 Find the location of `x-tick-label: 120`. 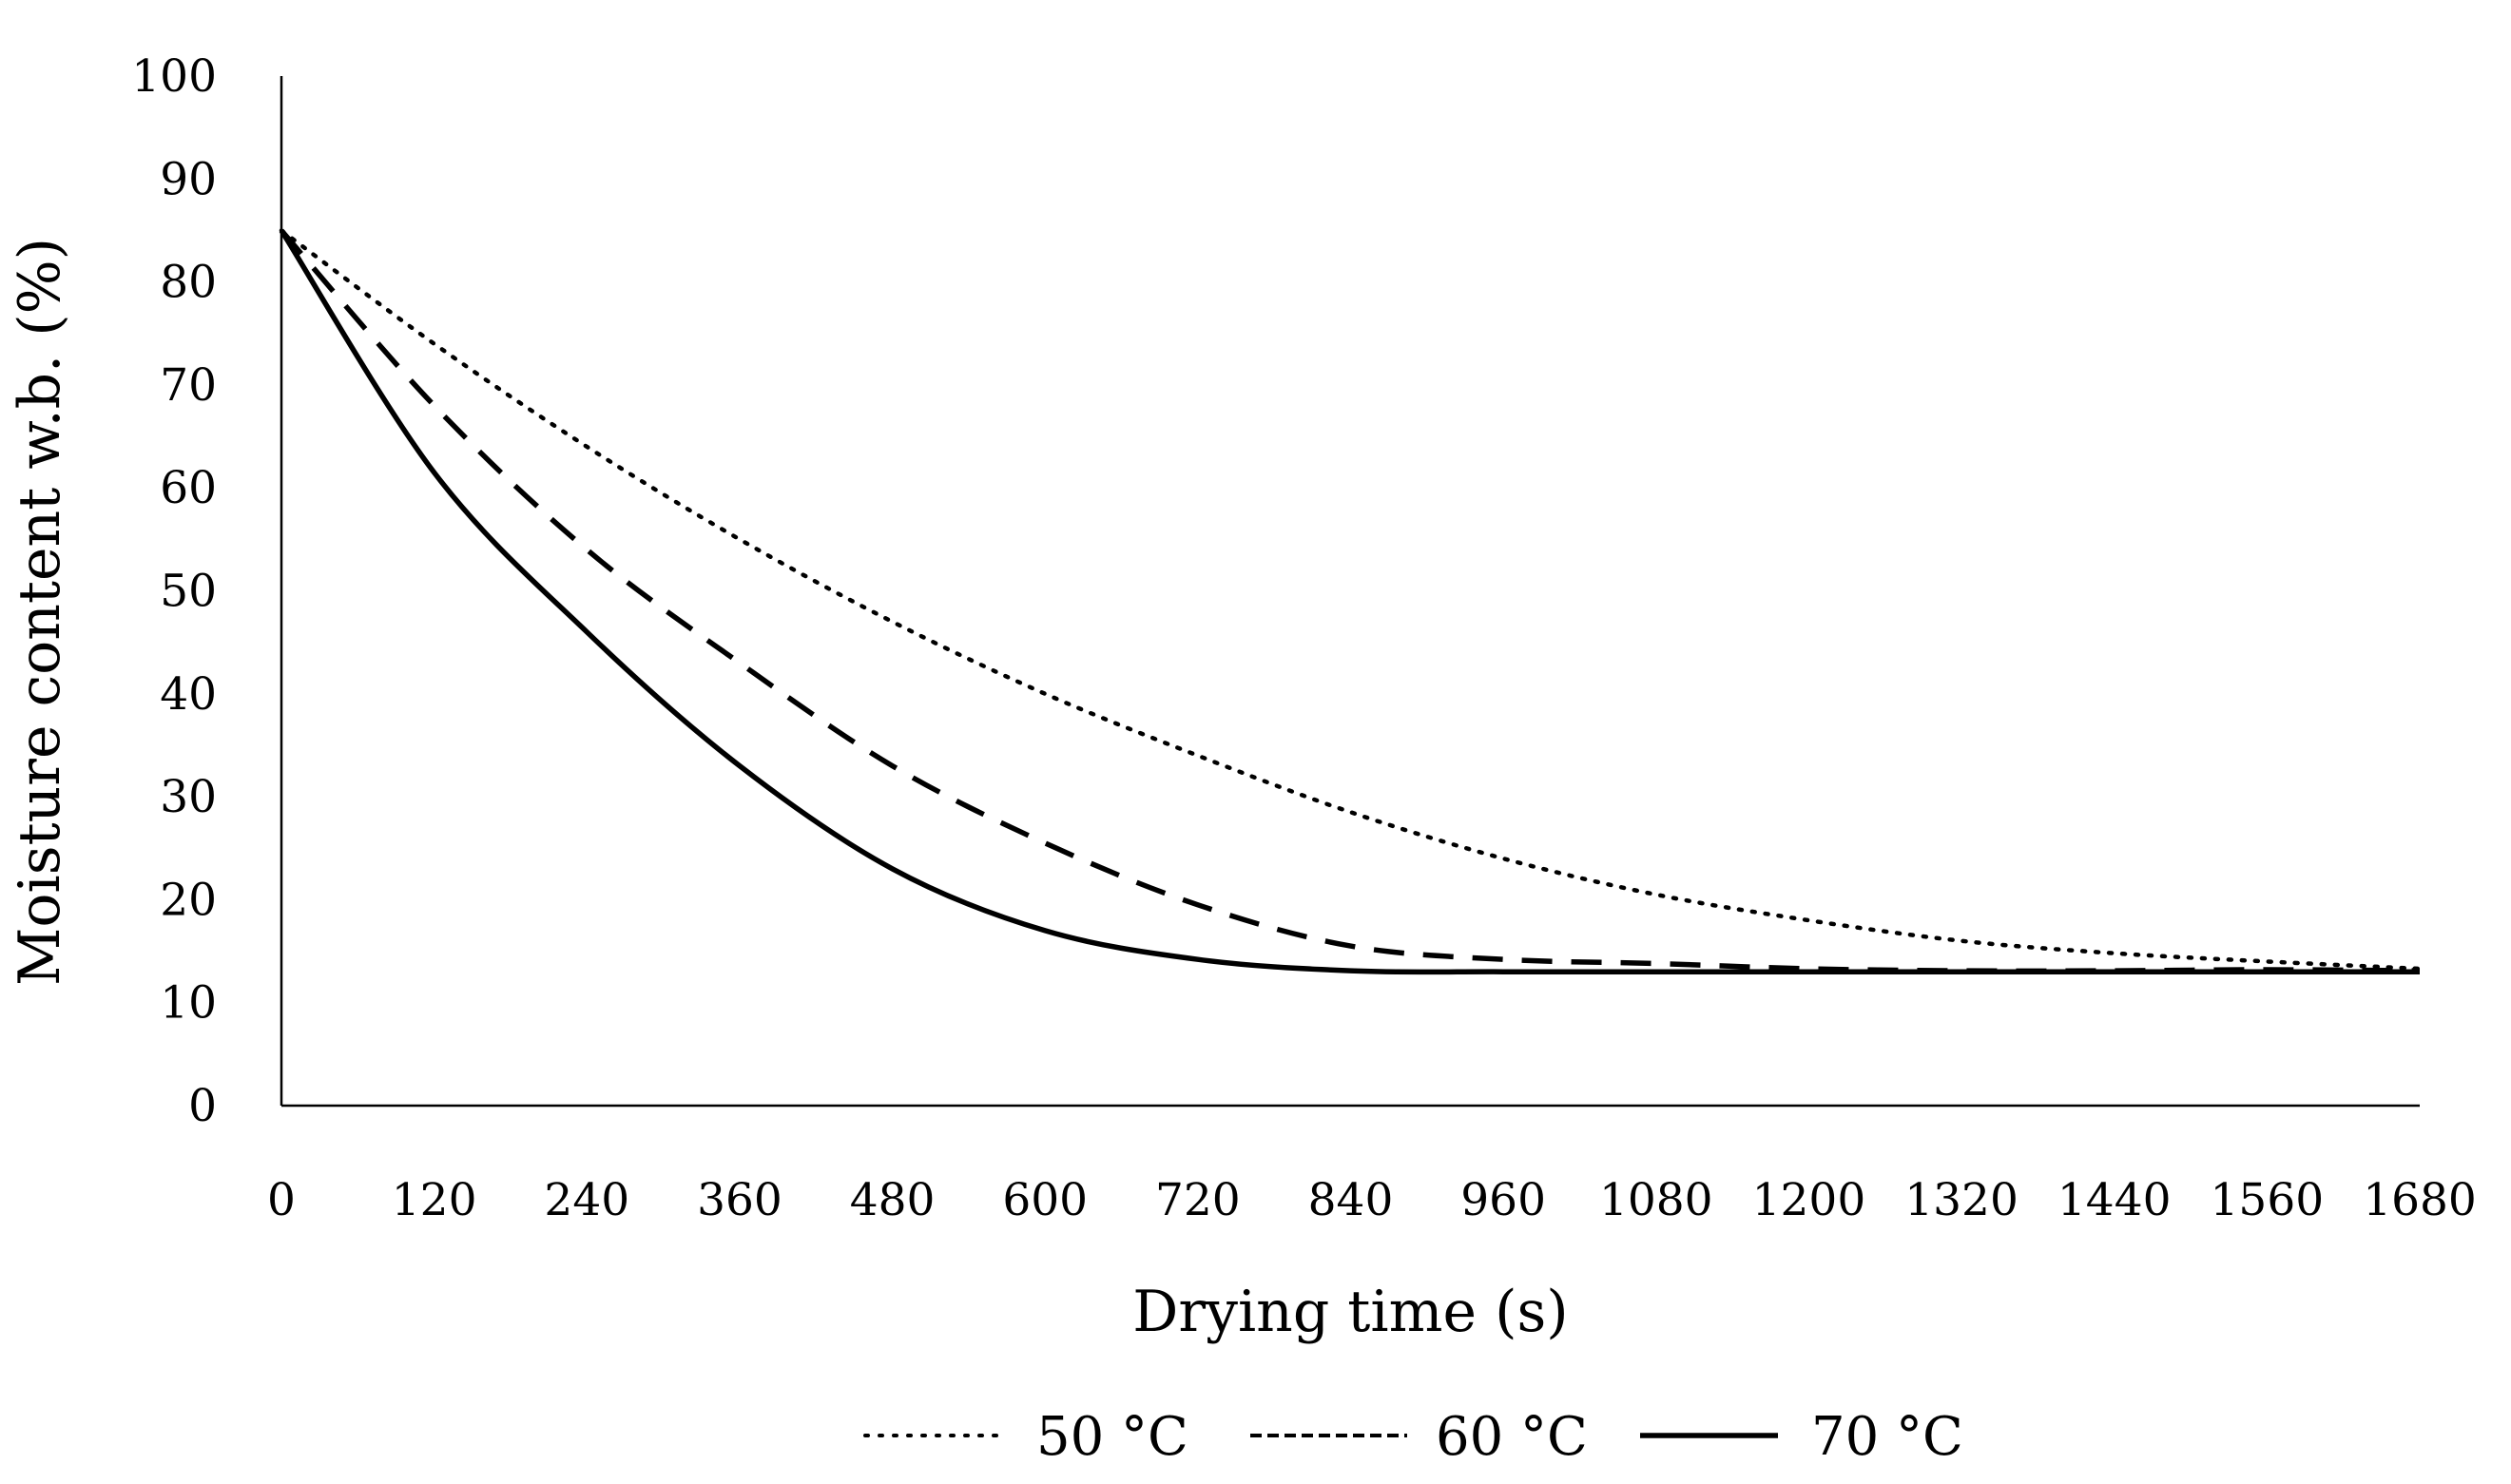

x-tick-label: 120 is located at coordinates (435, 1200).